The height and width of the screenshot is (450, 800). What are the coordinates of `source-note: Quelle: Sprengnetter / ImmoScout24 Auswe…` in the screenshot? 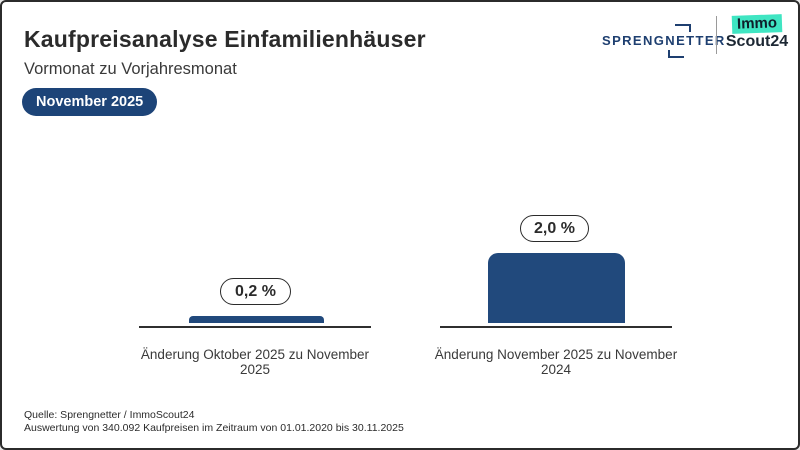 It's located at (214, 421).